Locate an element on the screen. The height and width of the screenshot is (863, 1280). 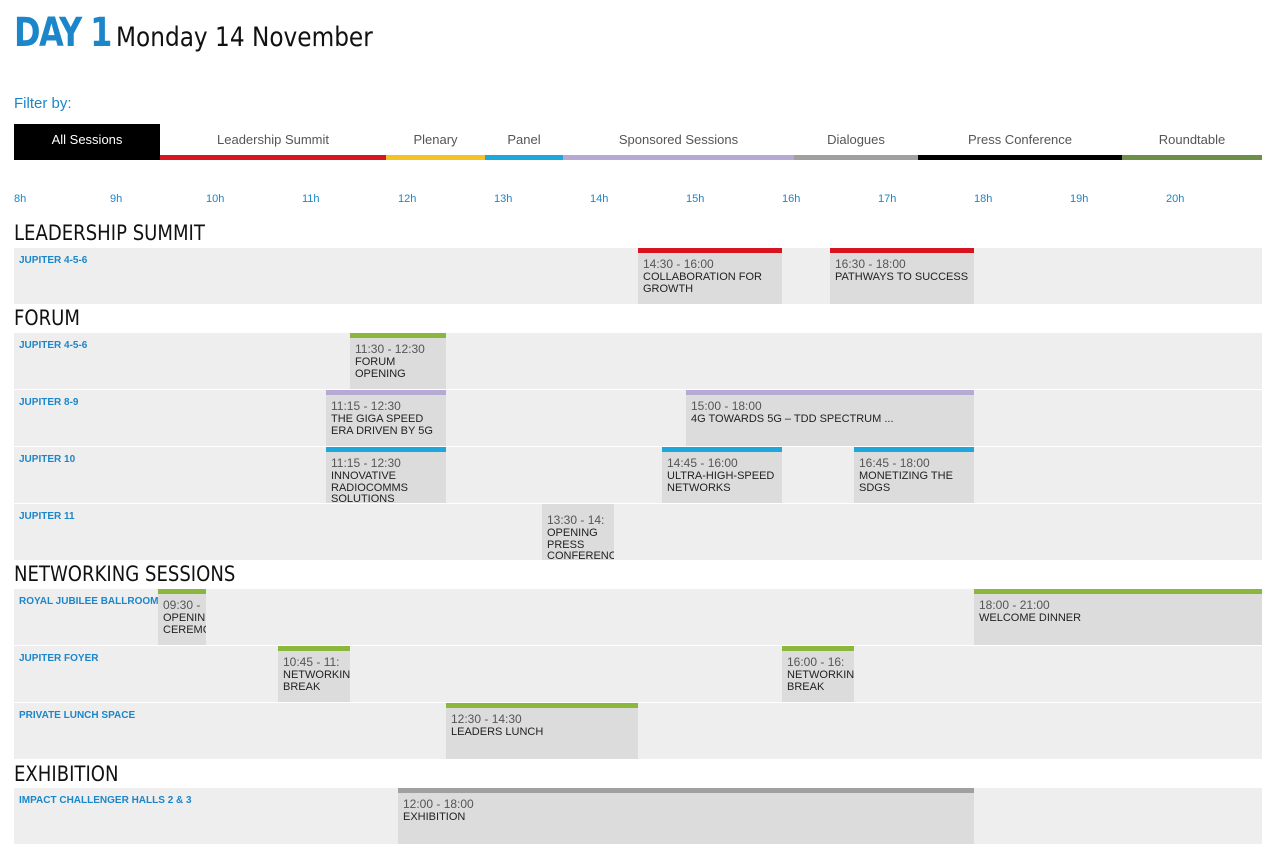
hour-label: 20h is located at coordinates (1175, 199).